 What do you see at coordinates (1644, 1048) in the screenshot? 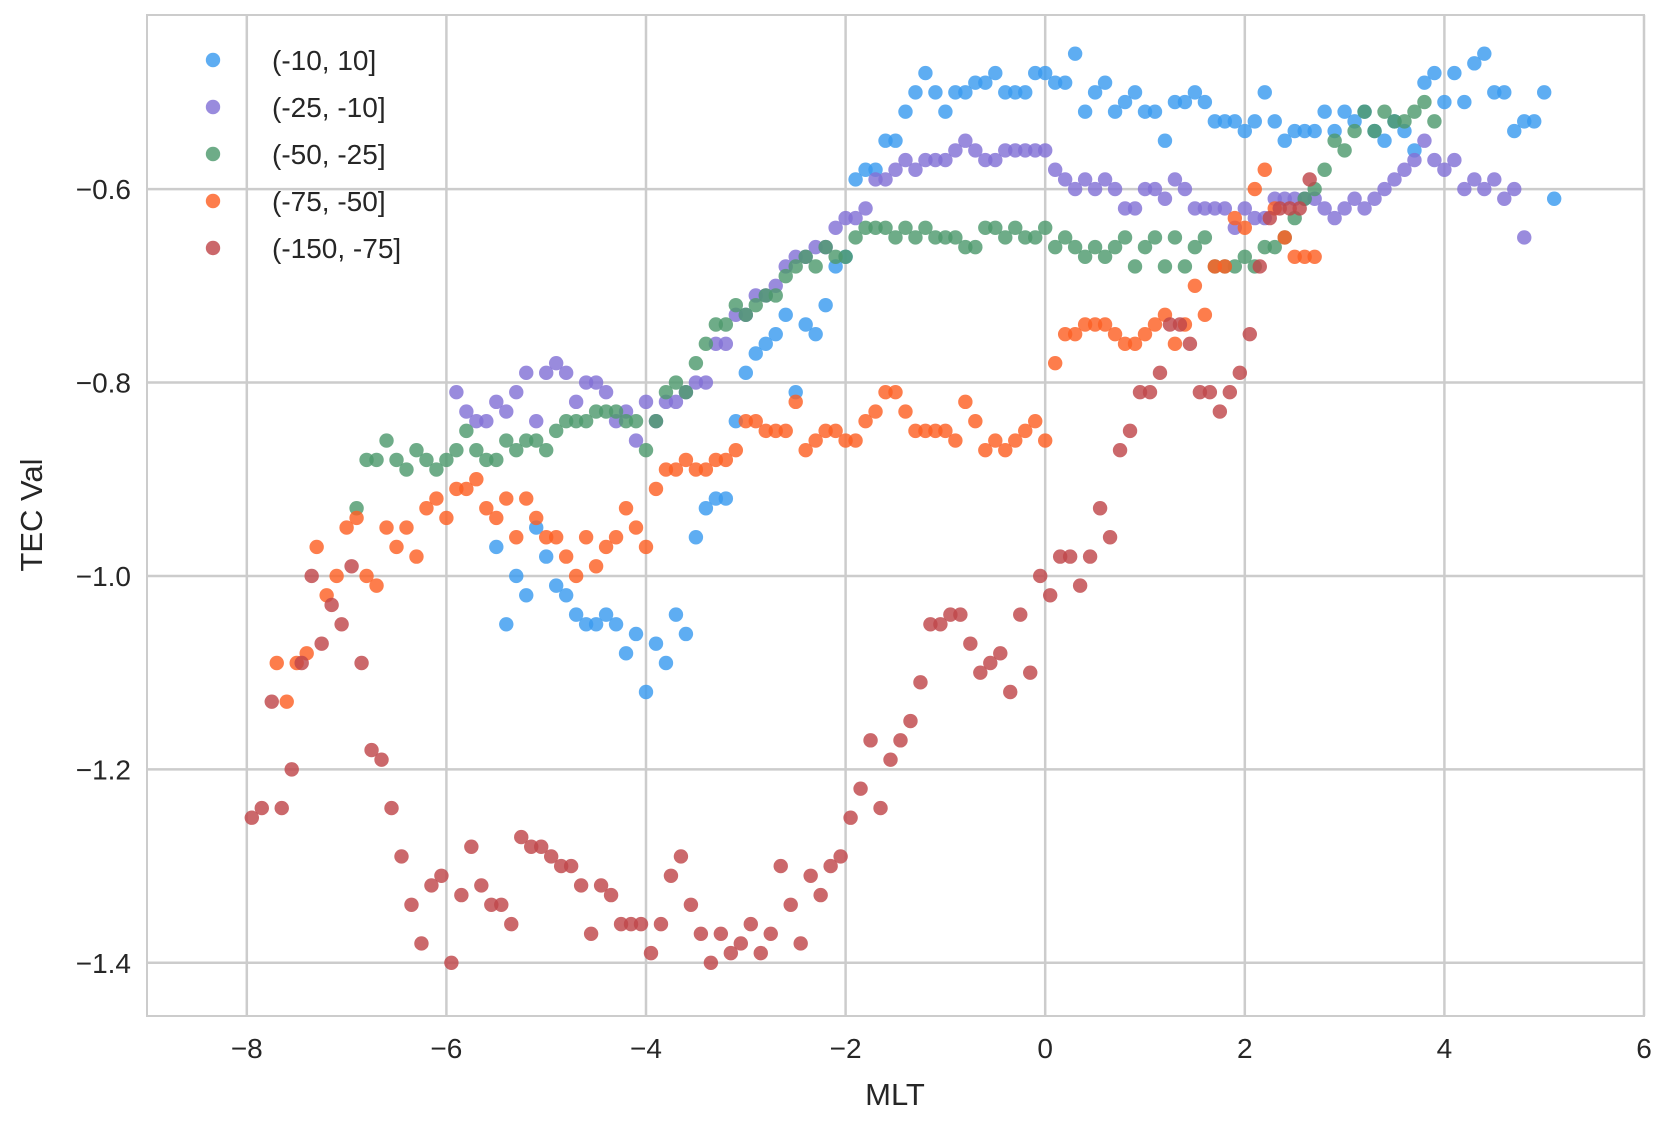
I see `x-tick-label: 6` at bounding box center [1644, 1048].